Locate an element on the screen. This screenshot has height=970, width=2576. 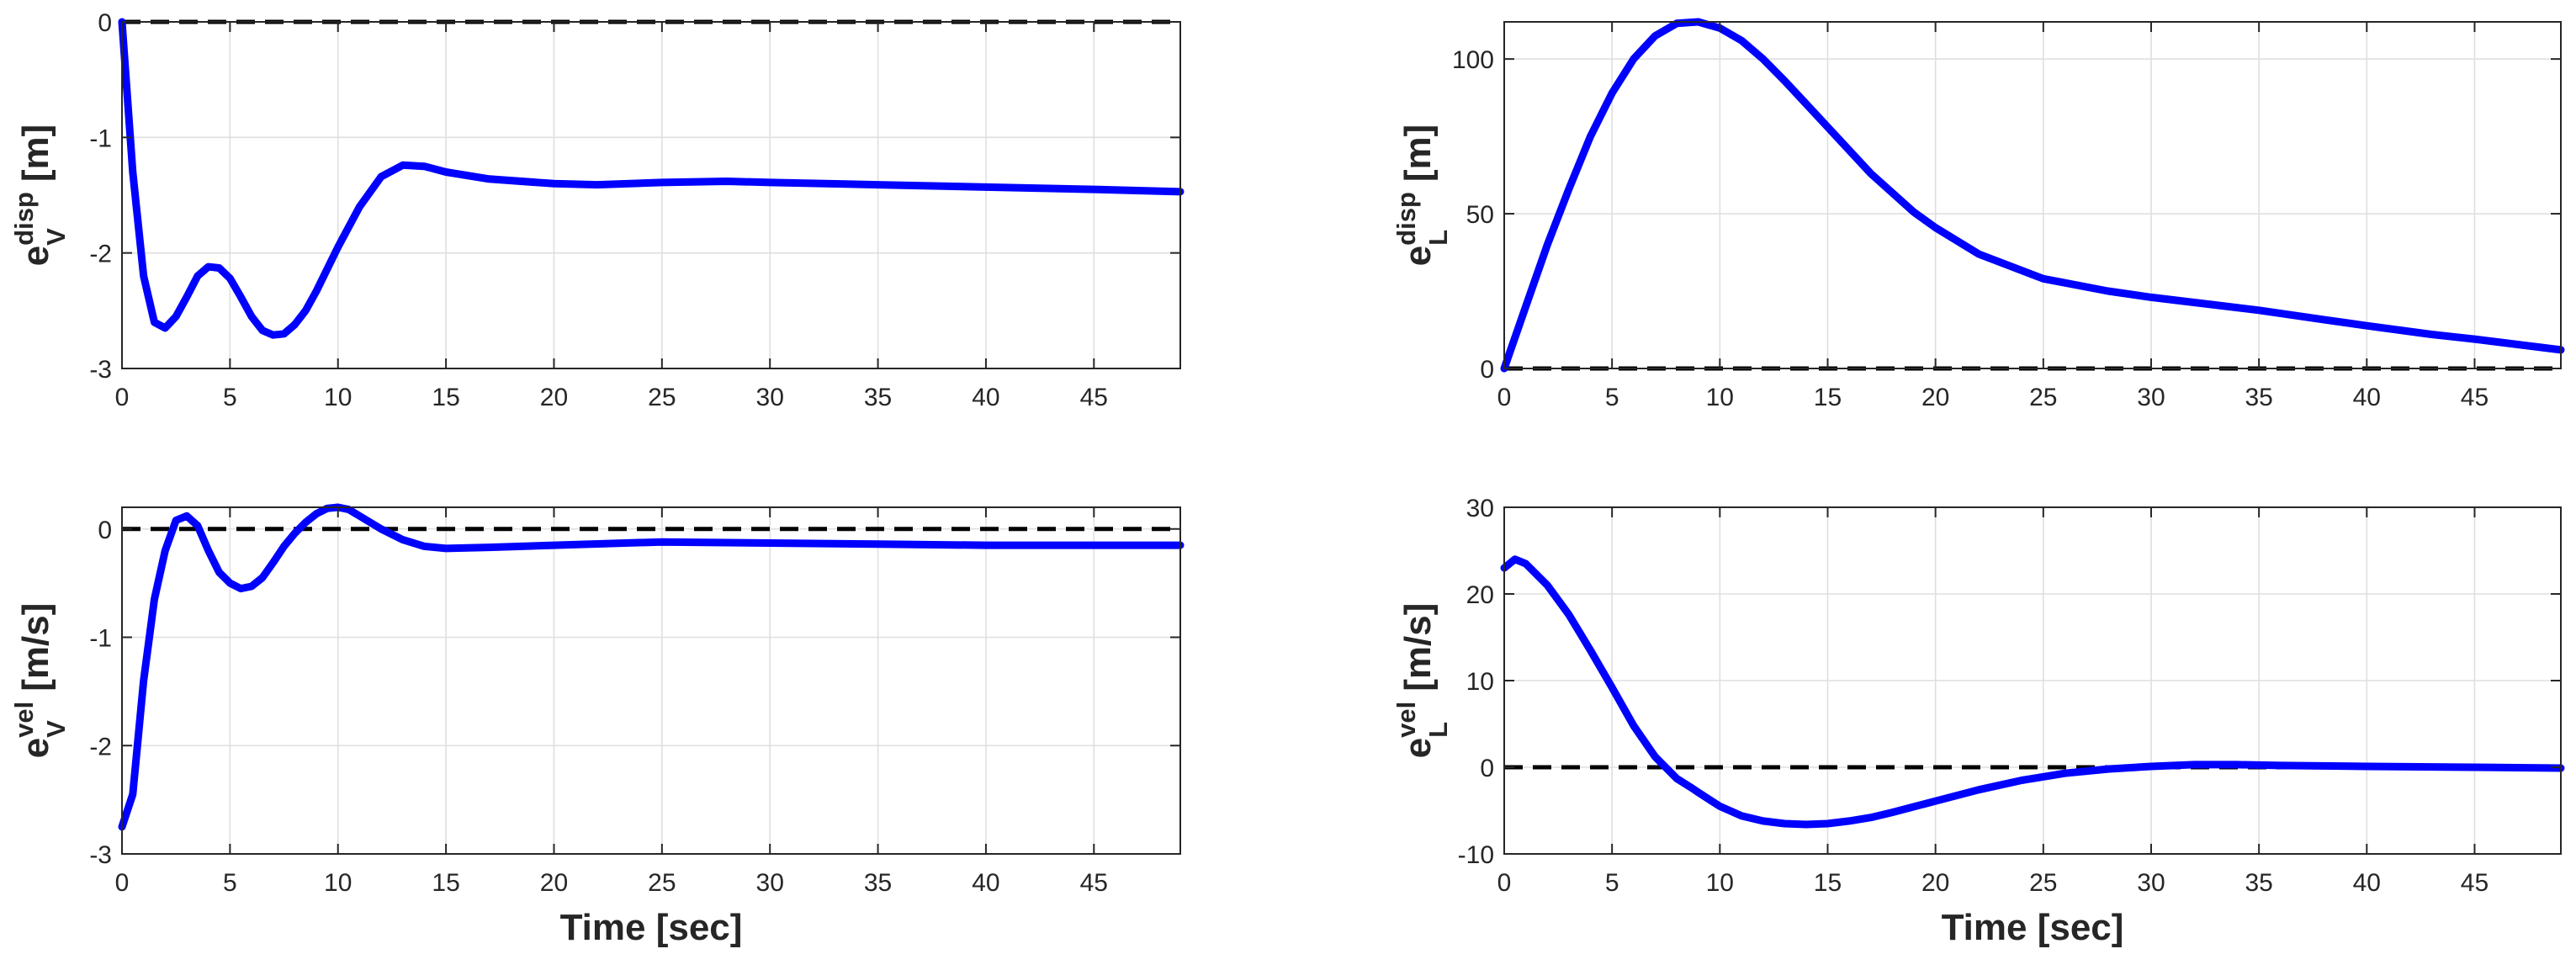
y-axis-label: edispL [m] is located at coordinates (1422, 196).